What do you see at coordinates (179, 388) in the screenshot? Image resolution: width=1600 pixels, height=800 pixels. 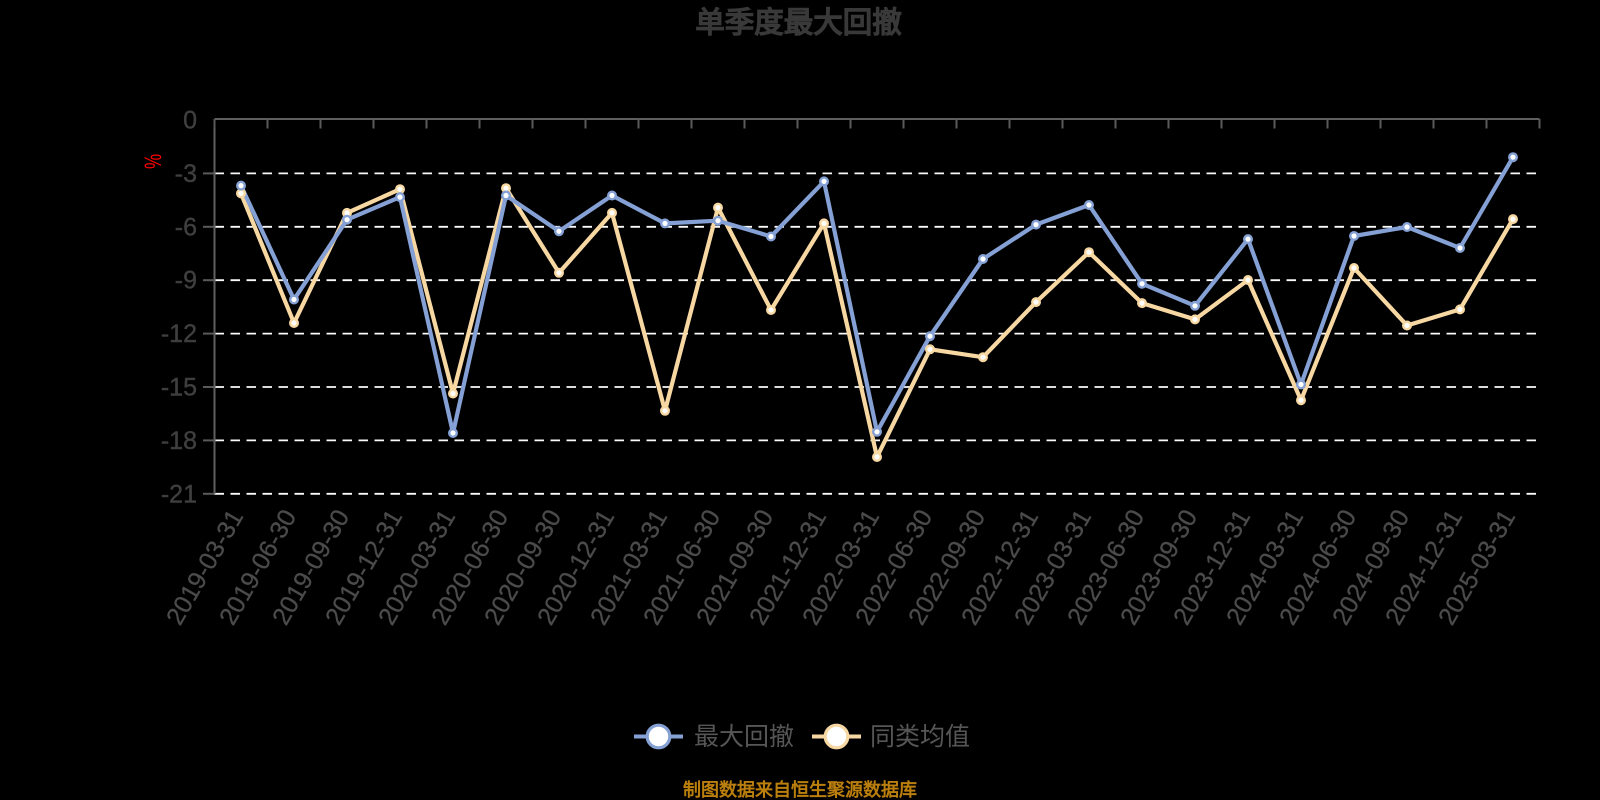 I see `svg-text: -15` at bounding box center [179, 388].